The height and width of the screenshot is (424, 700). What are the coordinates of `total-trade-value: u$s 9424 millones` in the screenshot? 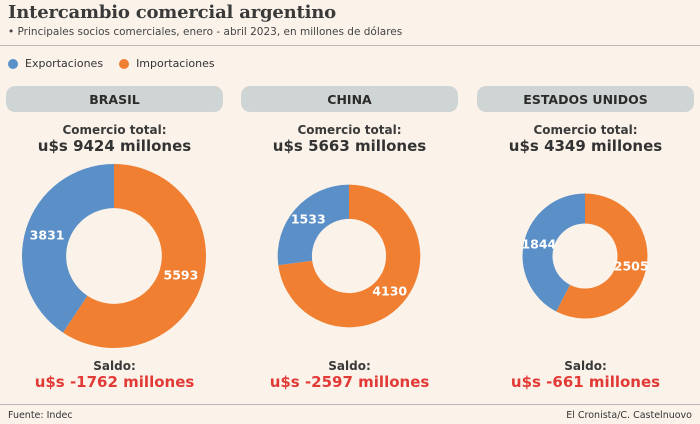 It's located at (114, 146).